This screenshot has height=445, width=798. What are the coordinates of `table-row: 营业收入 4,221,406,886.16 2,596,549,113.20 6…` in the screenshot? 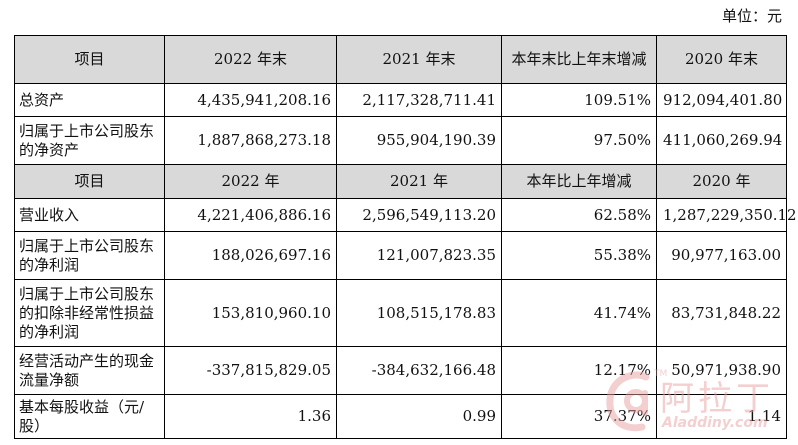 It's located at (405, 215).